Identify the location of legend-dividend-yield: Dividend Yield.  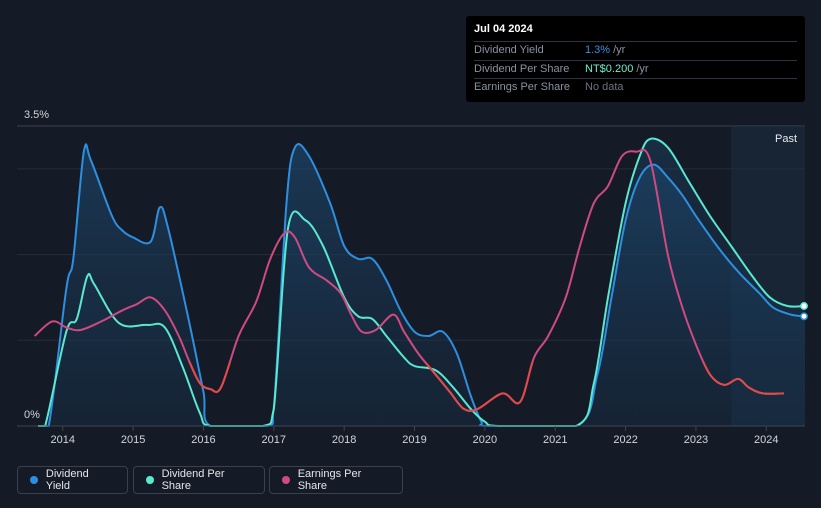
(72, 480).